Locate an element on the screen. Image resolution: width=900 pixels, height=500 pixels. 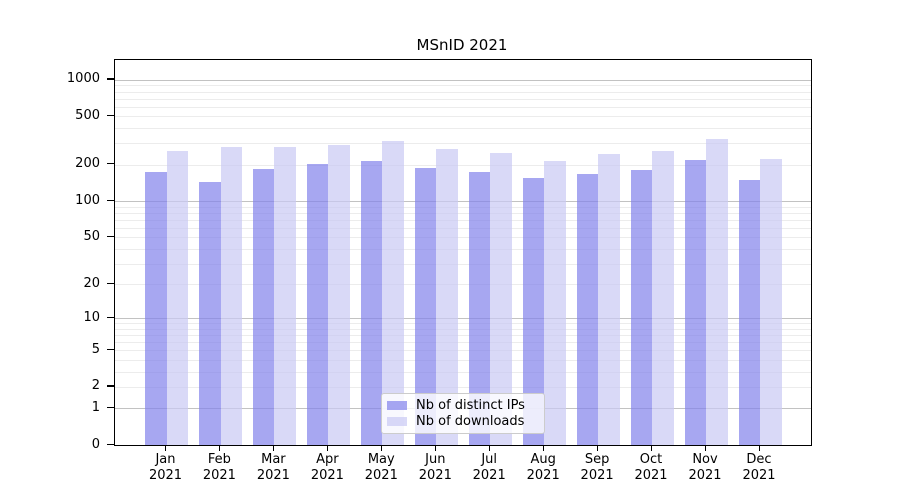
bar-downloads-mar is located at coordinates (285, 296).